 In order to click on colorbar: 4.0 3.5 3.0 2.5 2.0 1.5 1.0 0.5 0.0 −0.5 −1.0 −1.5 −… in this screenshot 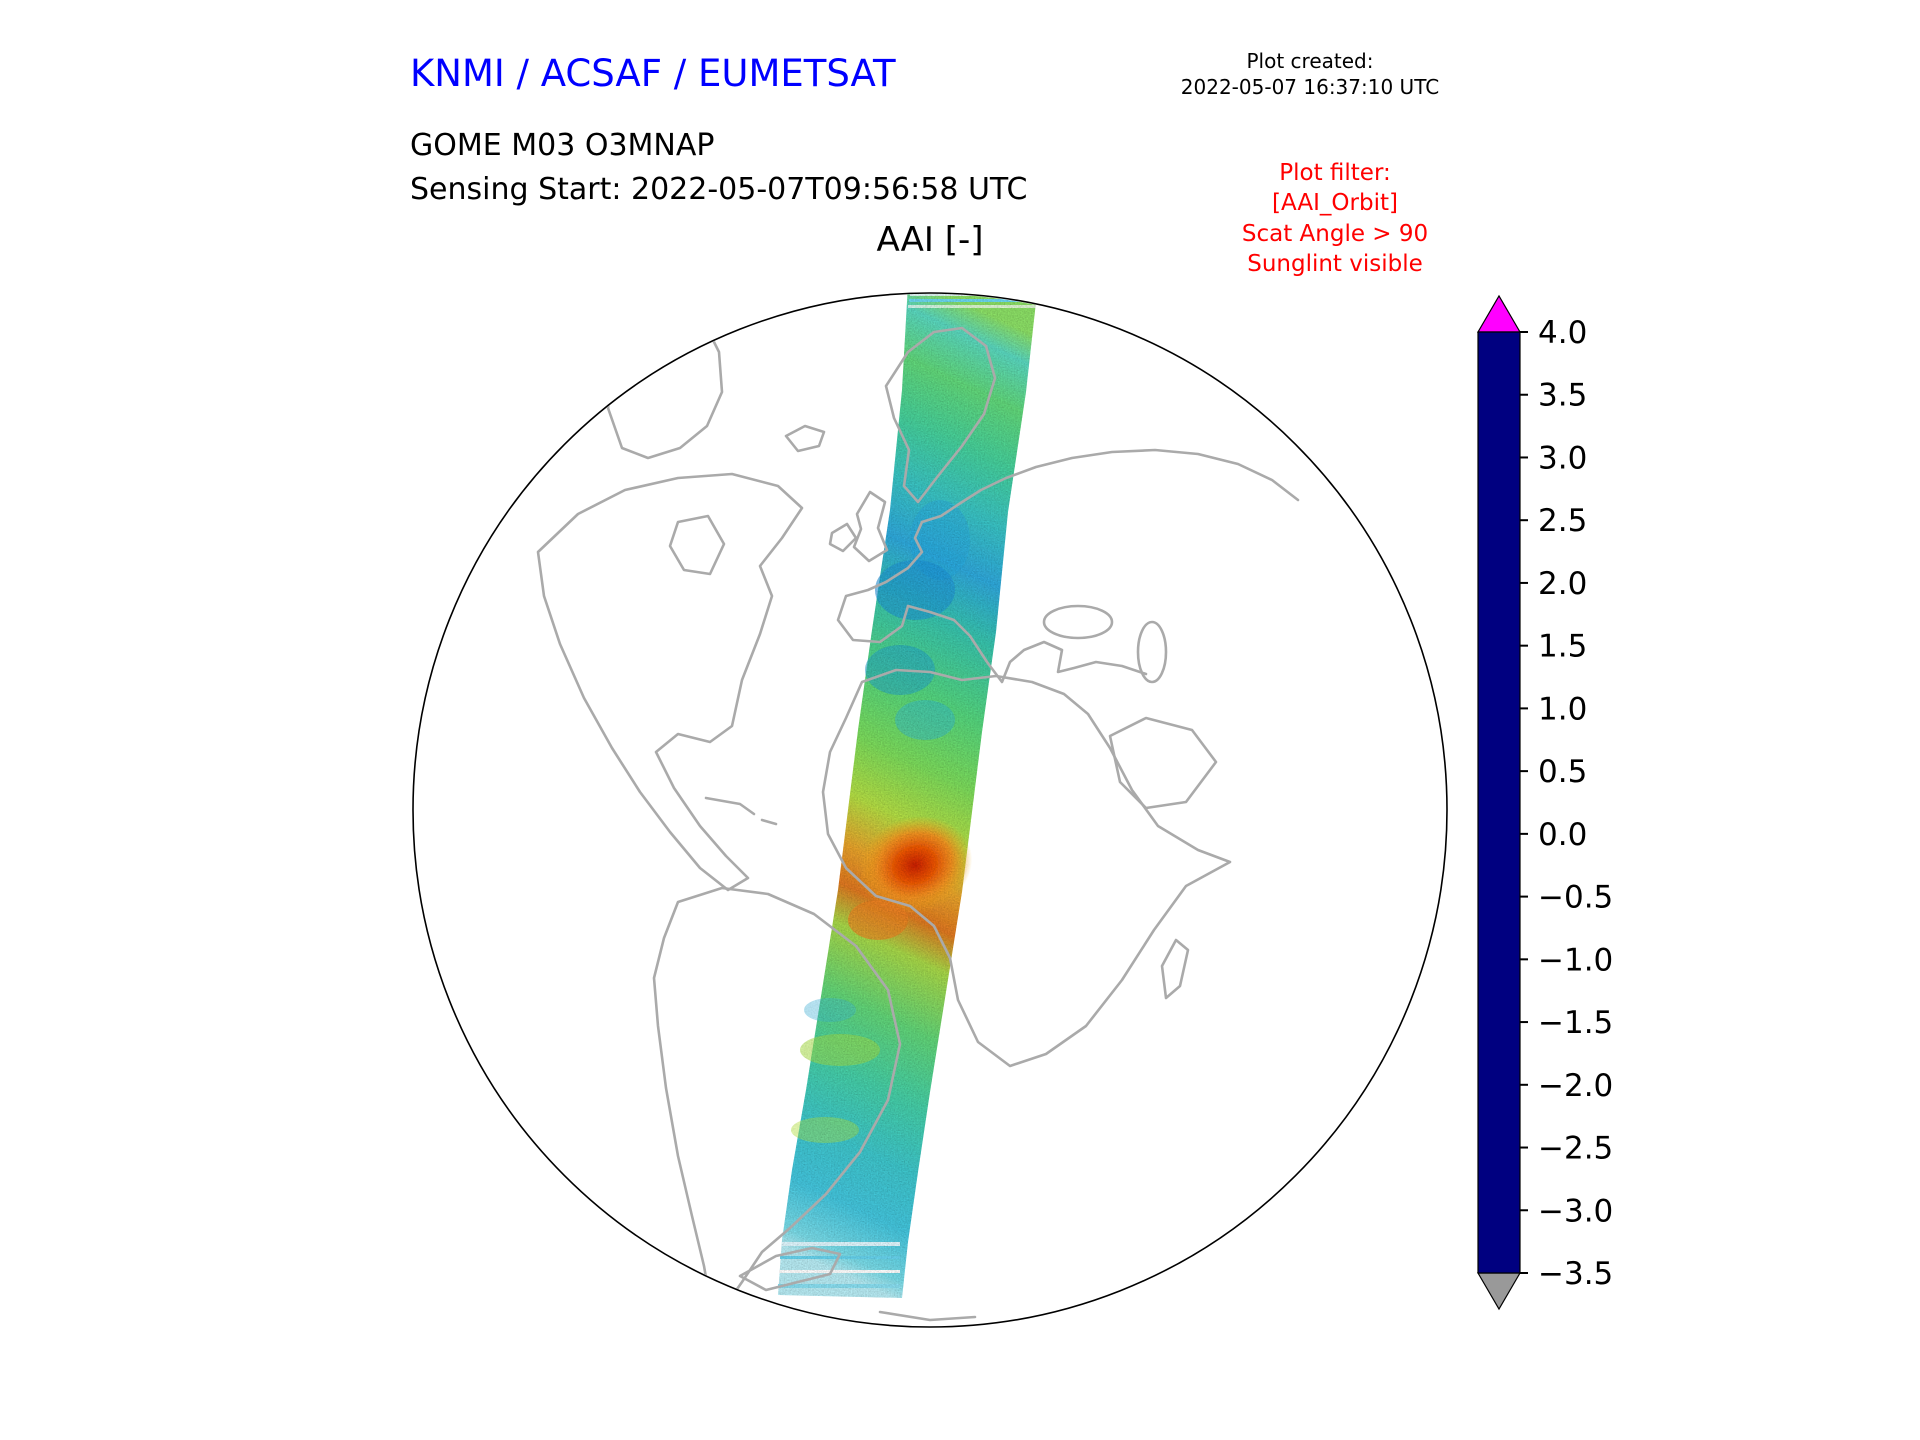, I will do `click(1544, 802)`.